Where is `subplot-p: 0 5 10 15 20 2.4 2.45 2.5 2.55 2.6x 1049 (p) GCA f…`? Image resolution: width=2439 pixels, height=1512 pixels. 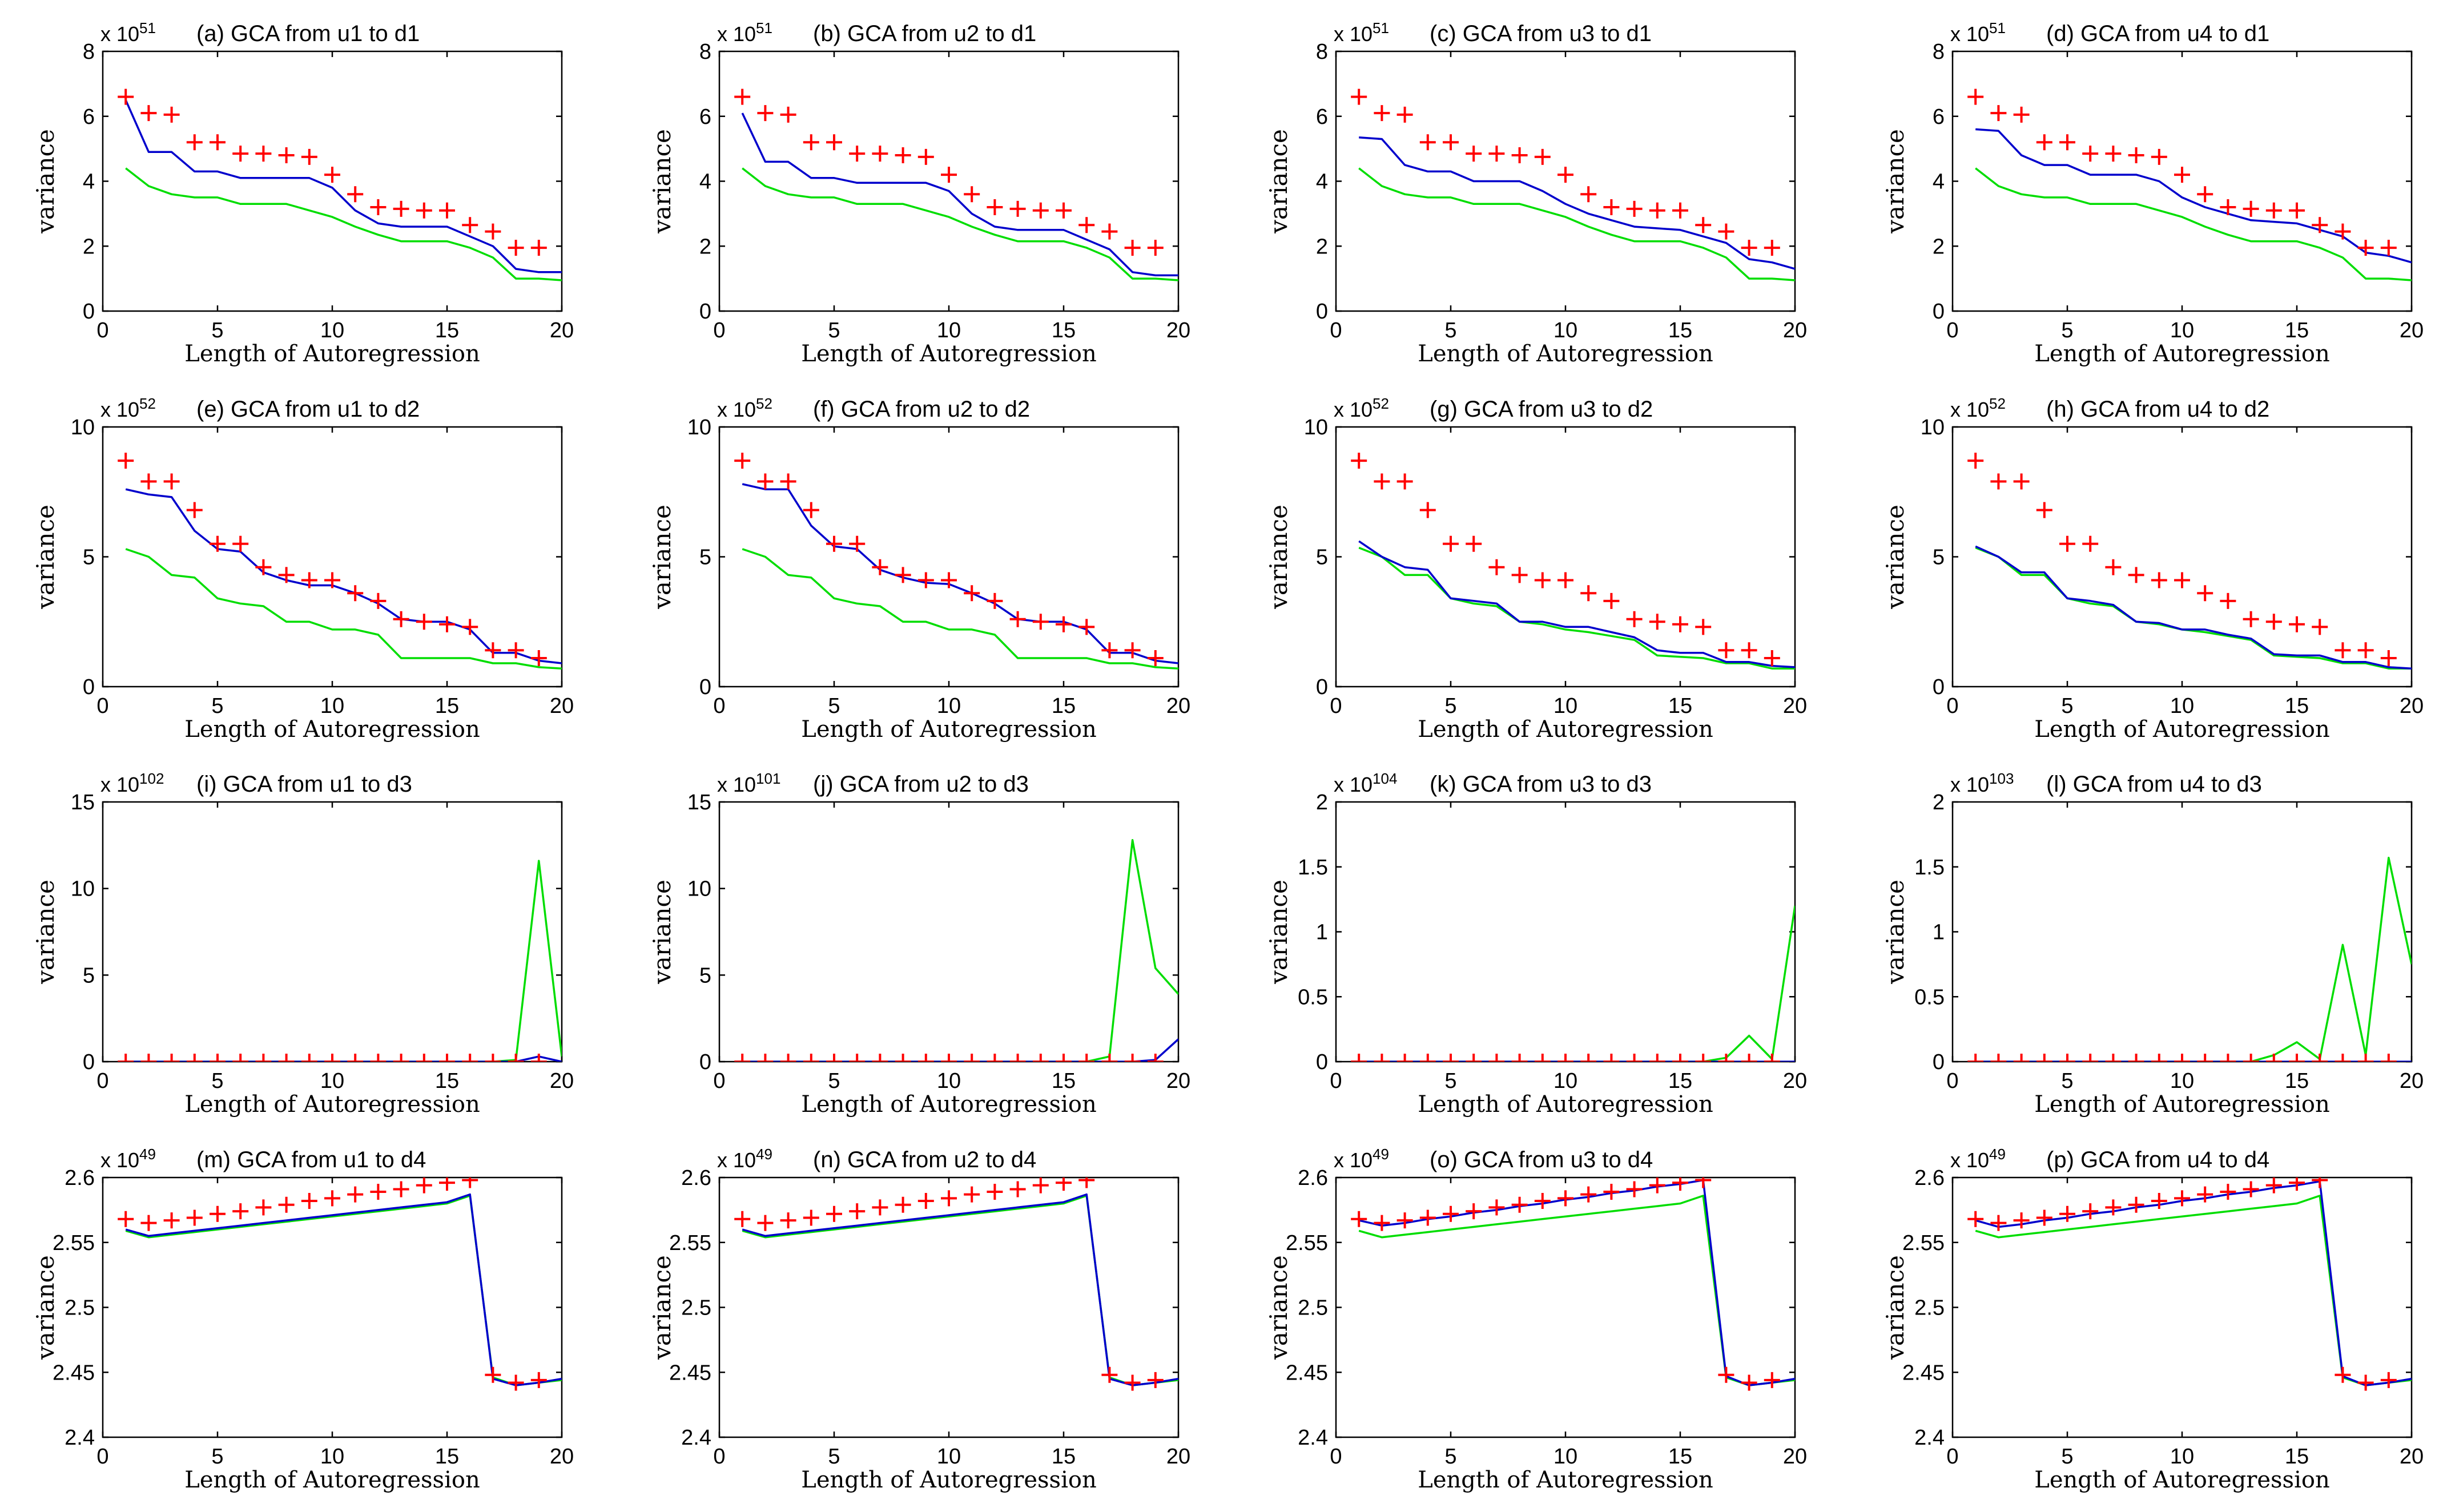 subplot-p: 0 5 10 15 20 2.4 2.45 2.5 2.55 2.6x 1049 (p) GCA f… is located at coordinates (2152, 1319).